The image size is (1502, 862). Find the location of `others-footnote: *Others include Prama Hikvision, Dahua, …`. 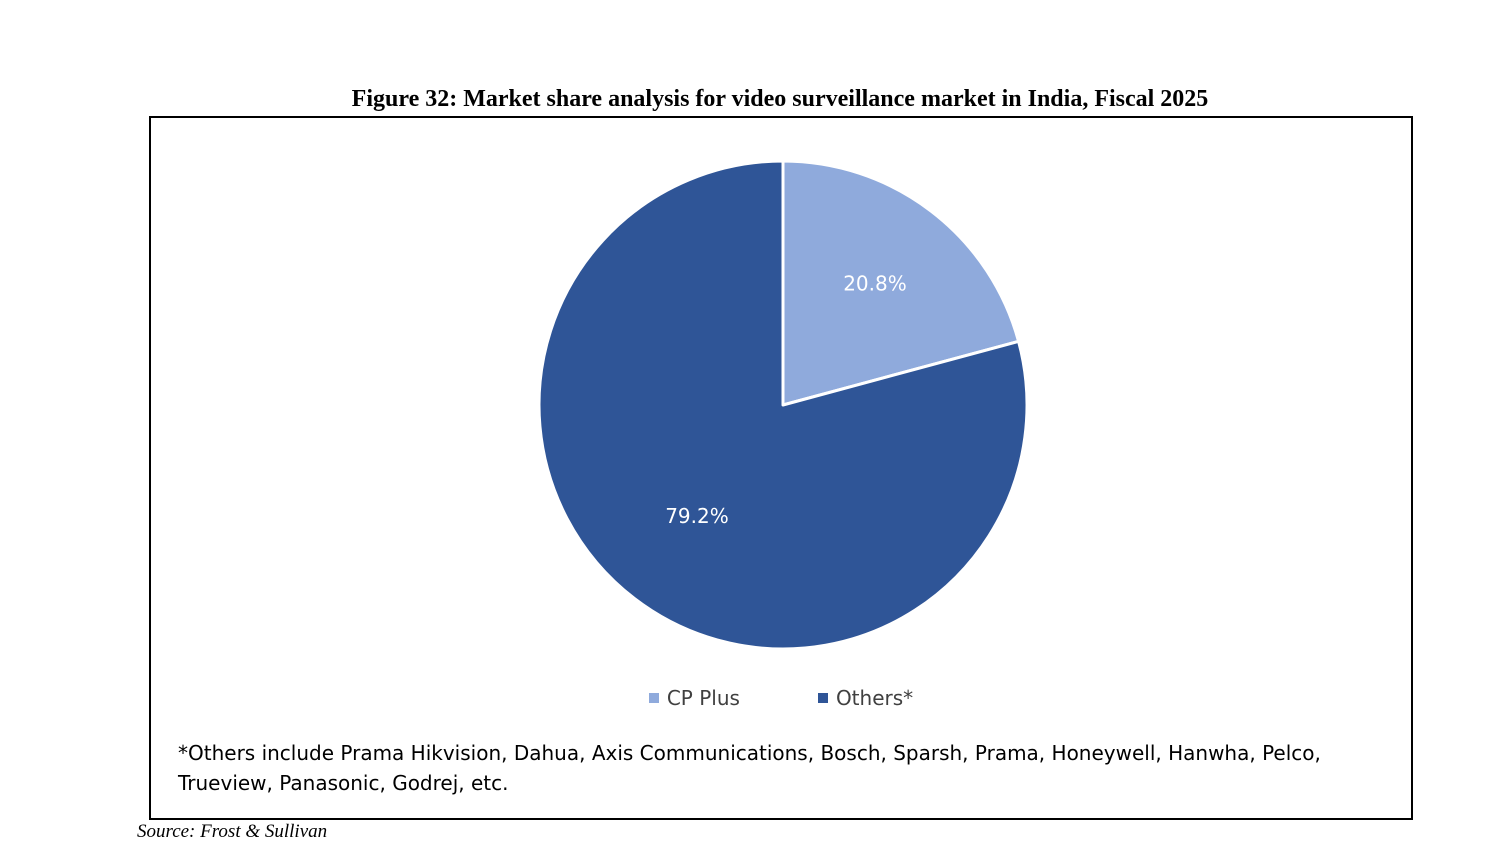

others-footnote: *Others include Prama Hikvision, Dahua, … is located at coordinates (749, 768).